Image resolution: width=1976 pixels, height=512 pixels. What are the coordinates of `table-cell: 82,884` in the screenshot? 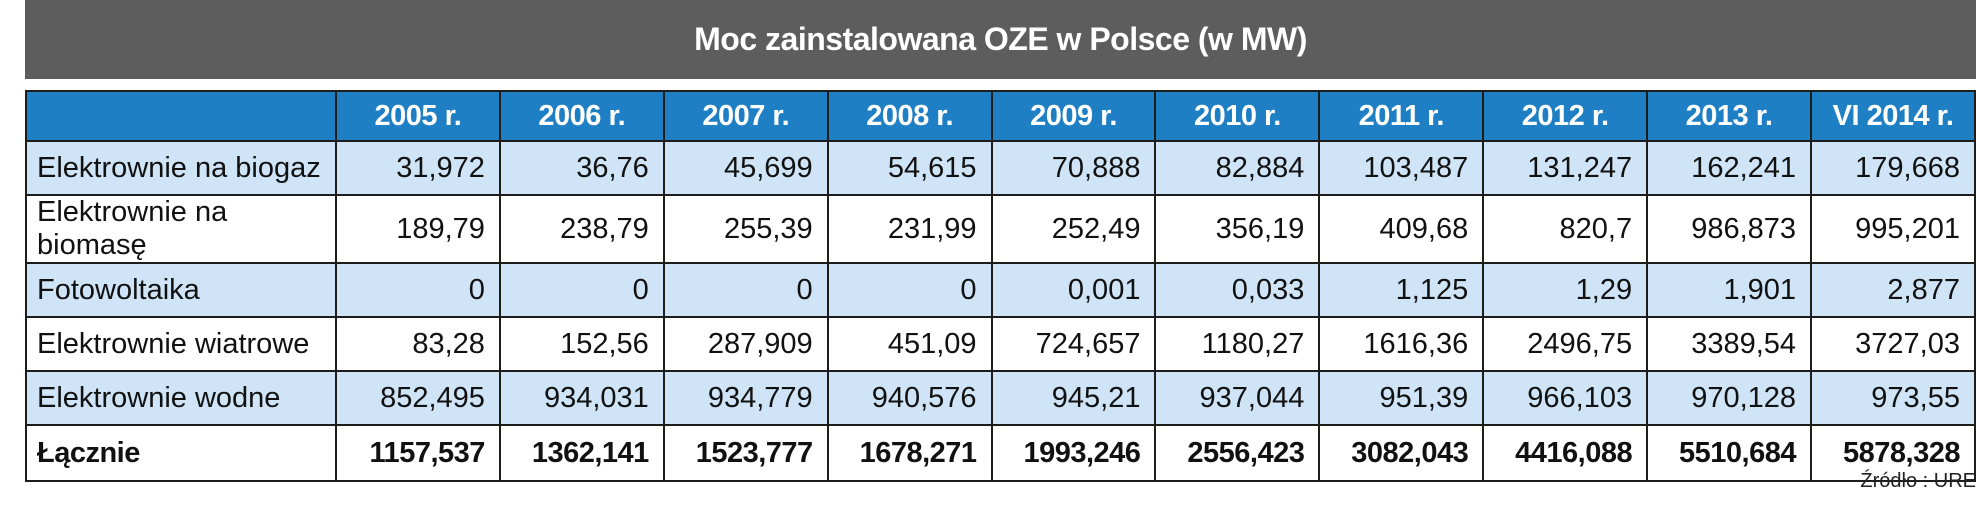 It's located at (1237, 168).